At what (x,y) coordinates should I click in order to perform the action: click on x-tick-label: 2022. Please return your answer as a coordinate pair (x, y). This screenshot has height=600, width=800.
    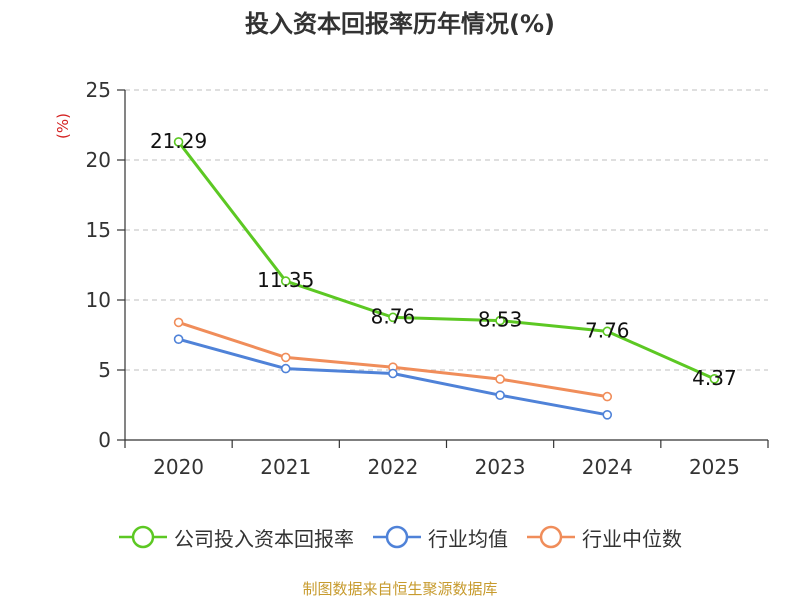
    Looking at the image, I should click on (392, 467).